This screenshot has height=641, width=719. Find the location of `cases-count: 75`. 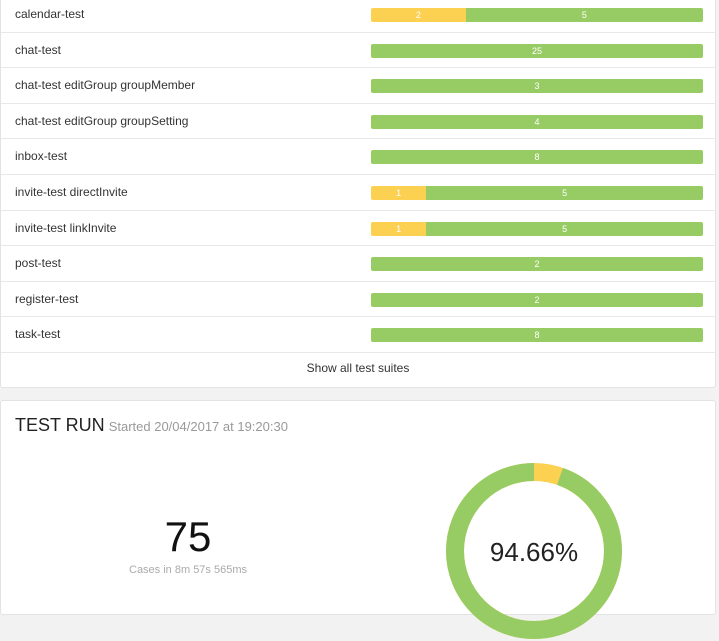

cases-count: 75 is located at coordinates (188, 536).